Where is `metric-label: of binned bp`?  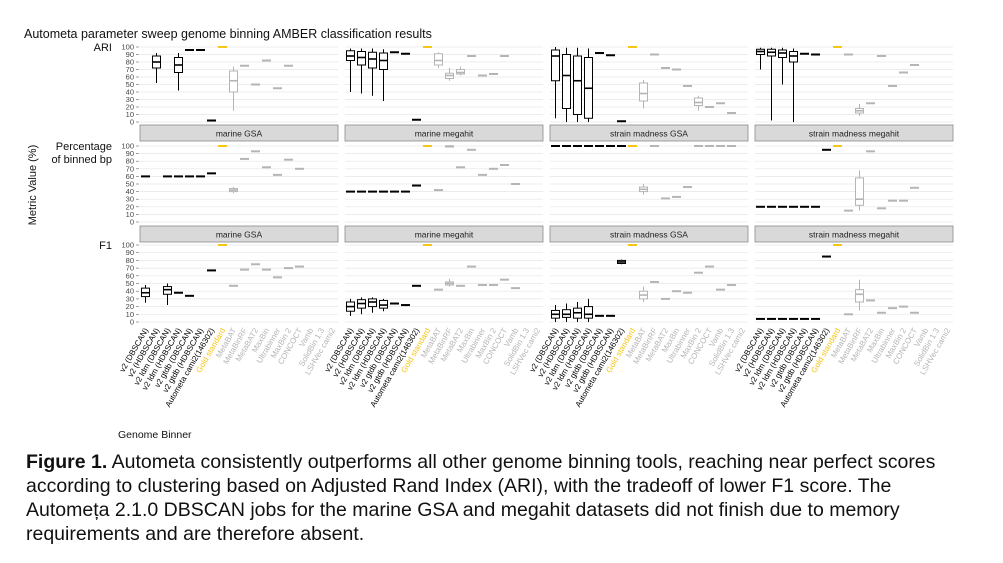 metric-label: of binned bp is located at coordinates (81, 160).